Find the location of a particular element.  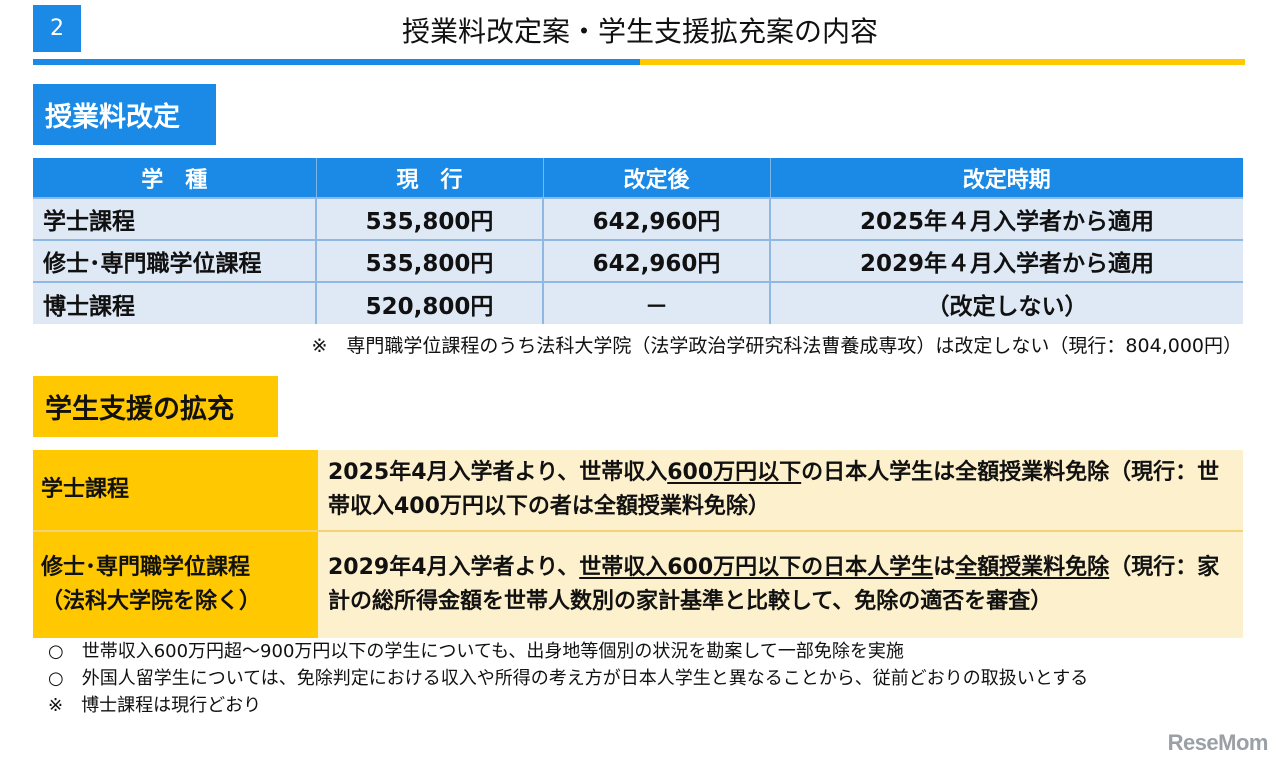

title-divider-yellow is located at coordinates (942, 62).